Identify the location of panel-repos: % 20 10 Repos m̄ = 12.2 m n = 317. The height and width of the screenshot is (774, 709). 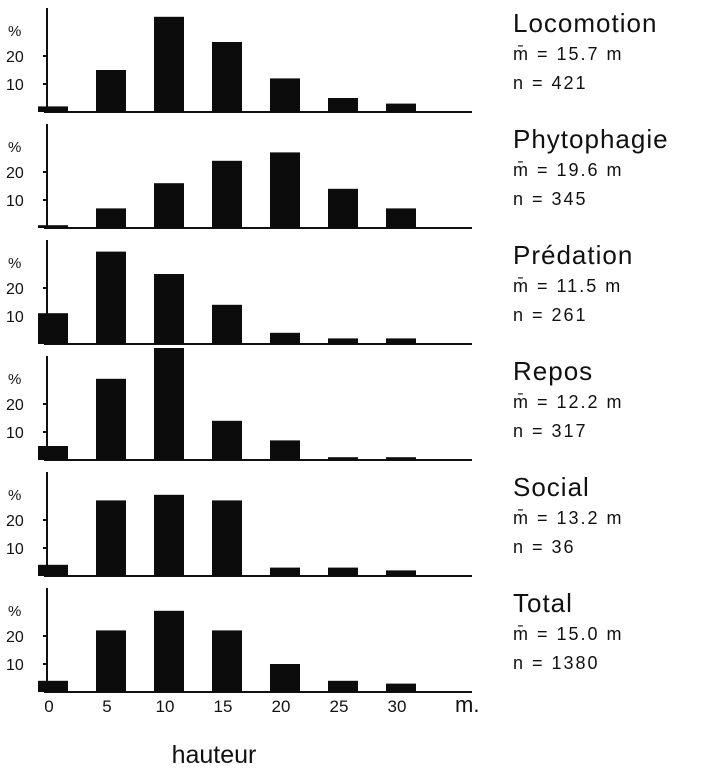
(315, 404).